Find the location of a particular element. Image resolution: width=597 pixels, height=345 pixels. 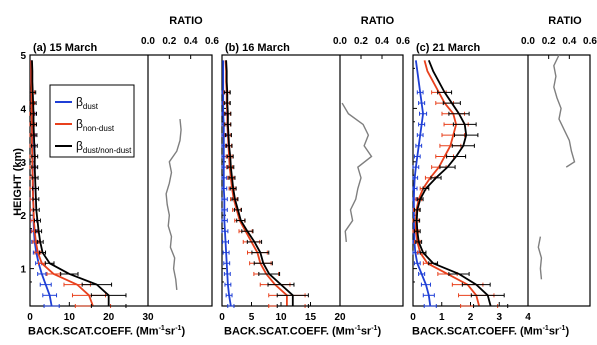

legend-label-dust: βdust is located at coordinates (87, 103).